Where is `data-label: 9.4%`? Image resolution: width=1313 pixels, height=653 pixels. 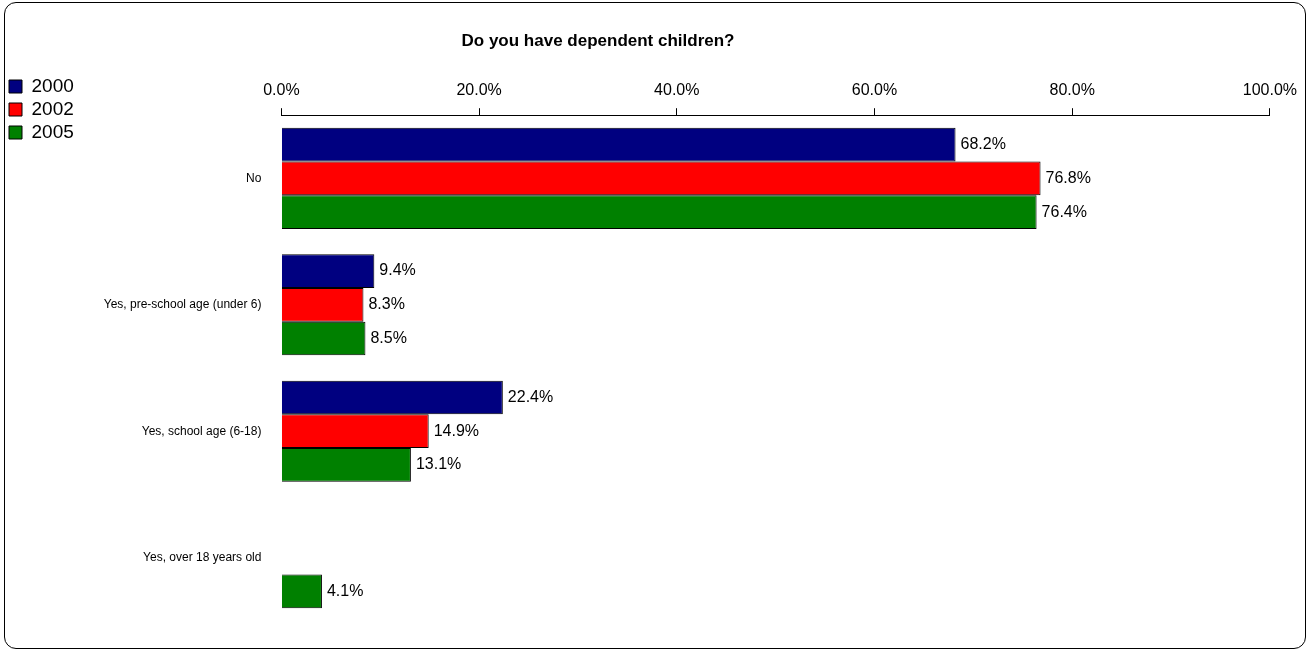
data-label: 9.4% is located at coordinates (397, 270).